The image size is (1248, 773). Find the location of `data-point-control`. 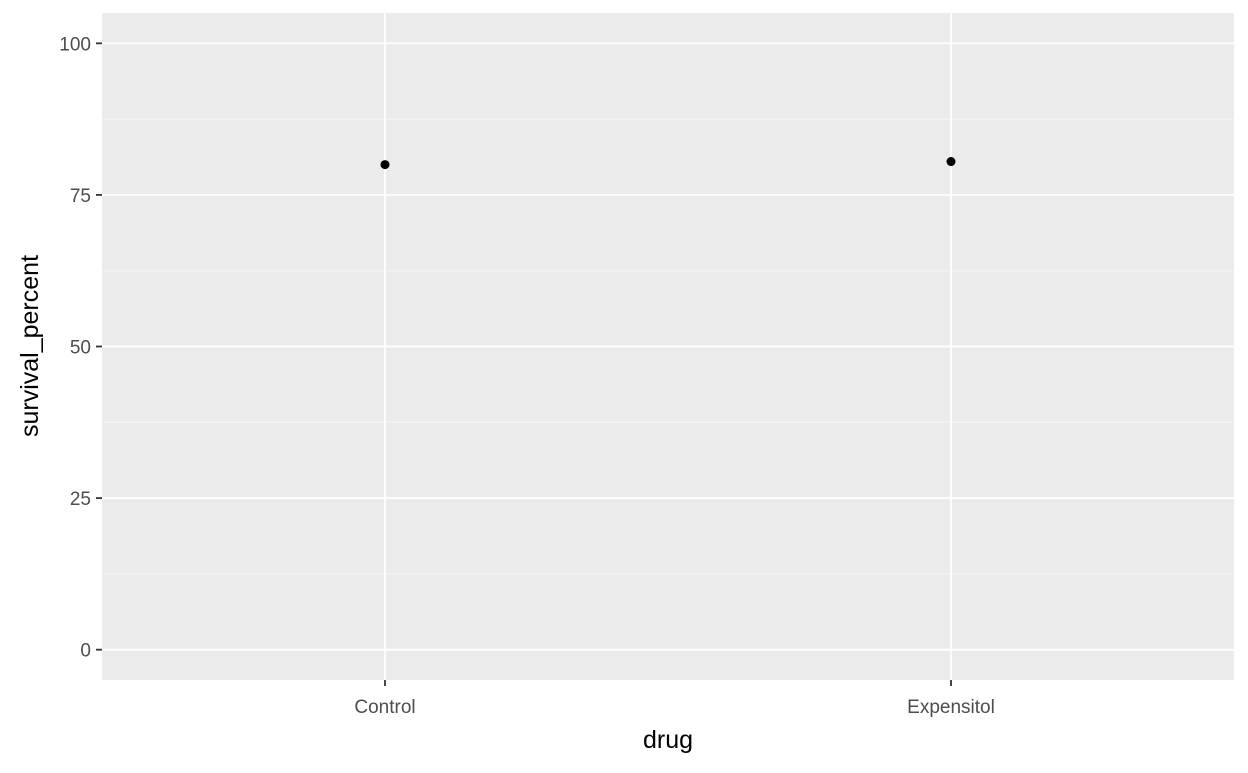

data-point-control is located at coordinates (385, 165).